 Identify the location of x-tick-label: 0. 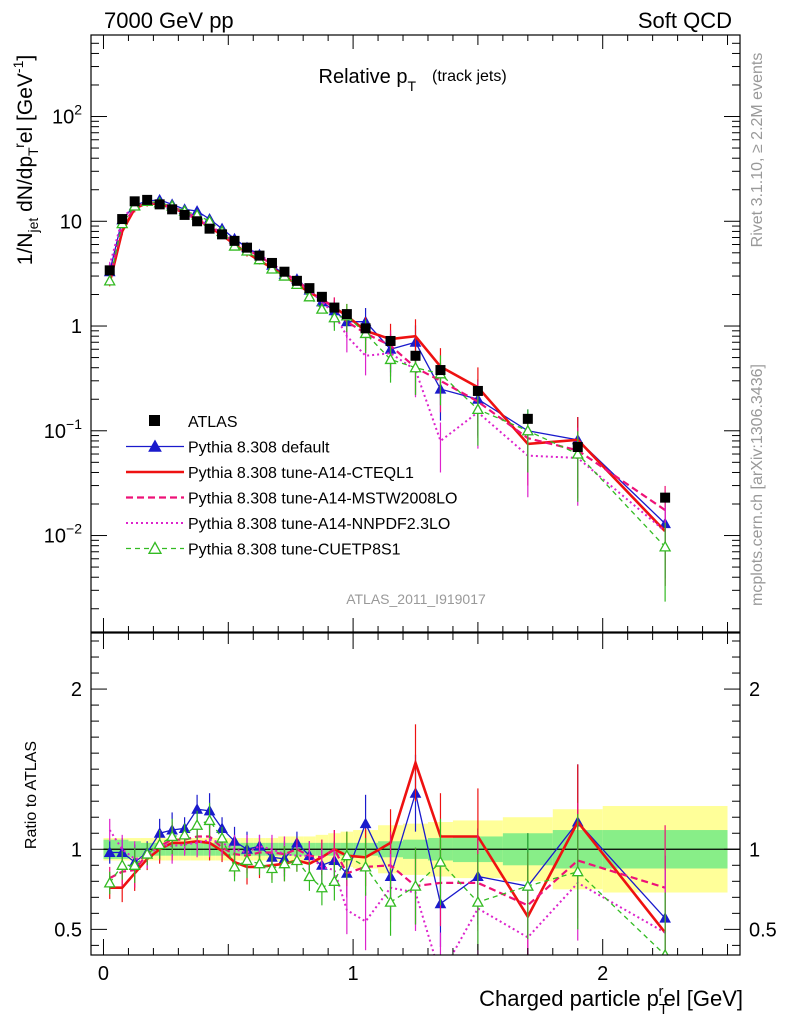
(103, 974).